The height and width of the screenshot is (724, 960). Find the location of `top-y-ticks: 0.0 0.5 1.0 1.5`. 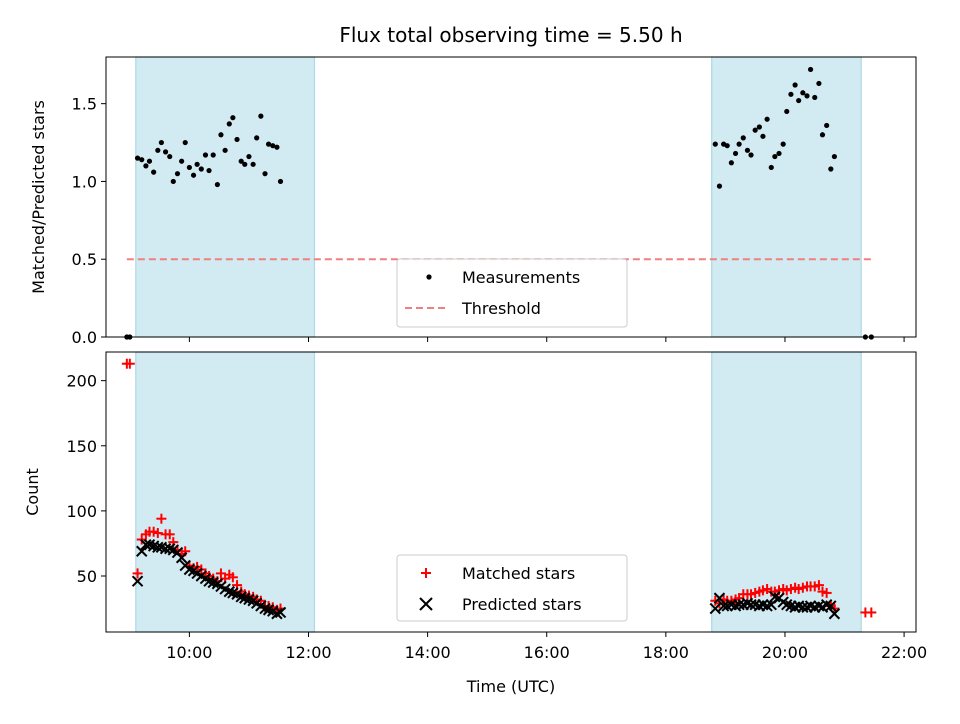

top-y-ticks: 0.0 0.5 1.0 1.5 is located at coordinates (89, 221).